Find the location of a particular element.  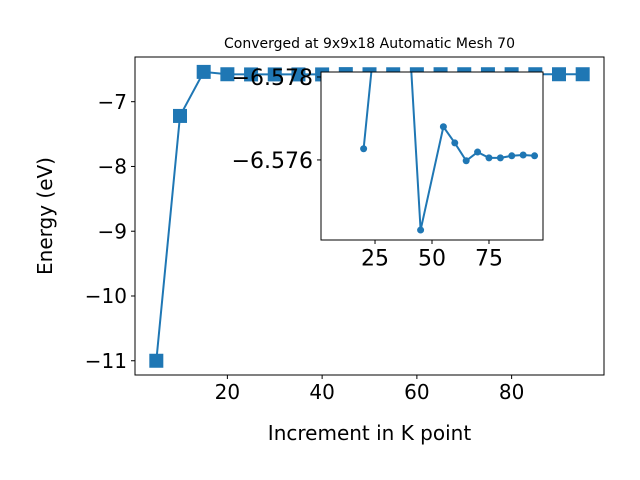

y-tick-label: −10 is located at coordinates (106, 296).